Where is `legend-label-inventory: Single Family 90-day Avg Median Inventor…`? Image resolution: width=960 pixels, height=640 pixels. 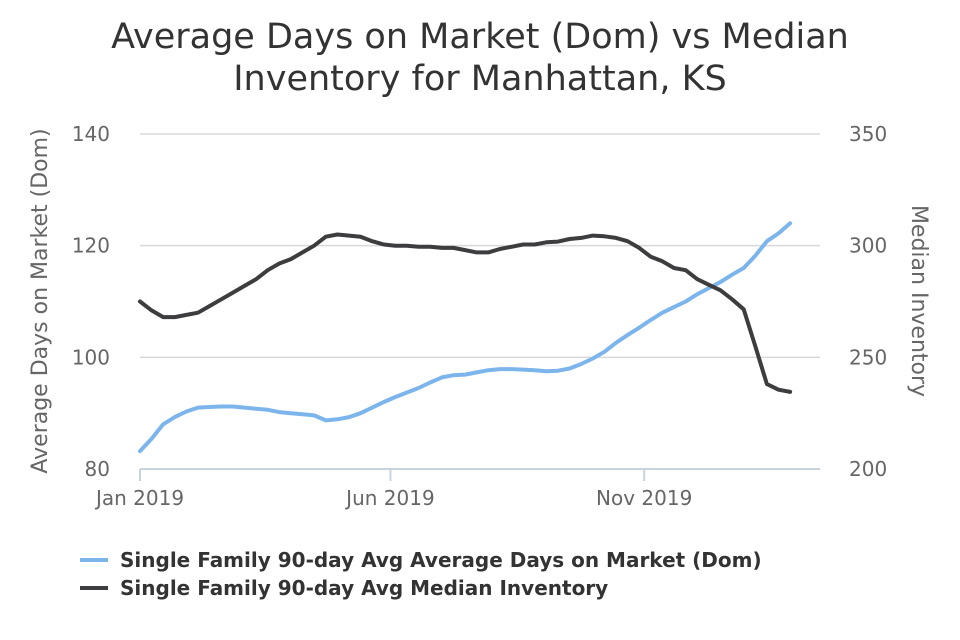
legend-label-inventory: Single Family 90-day Avg Median Inventor… is located at coordinates (364, 588).